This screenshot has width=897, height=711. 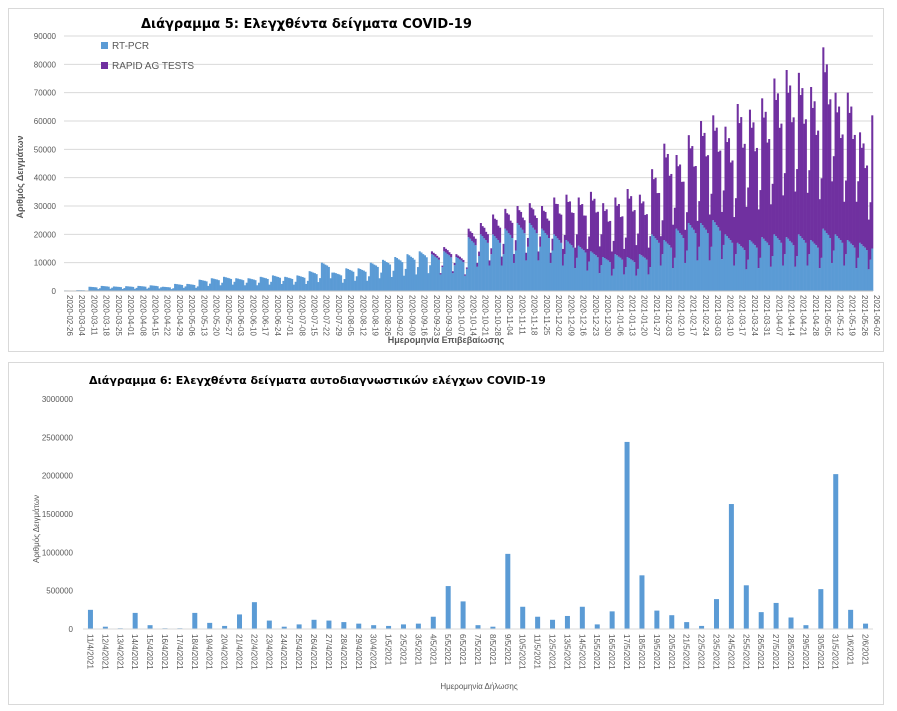 What do you see at coordinates (154, 315) in the screenshot?
I see `x-tick-label: 2020-04-15` at bounding box center [154, 315].